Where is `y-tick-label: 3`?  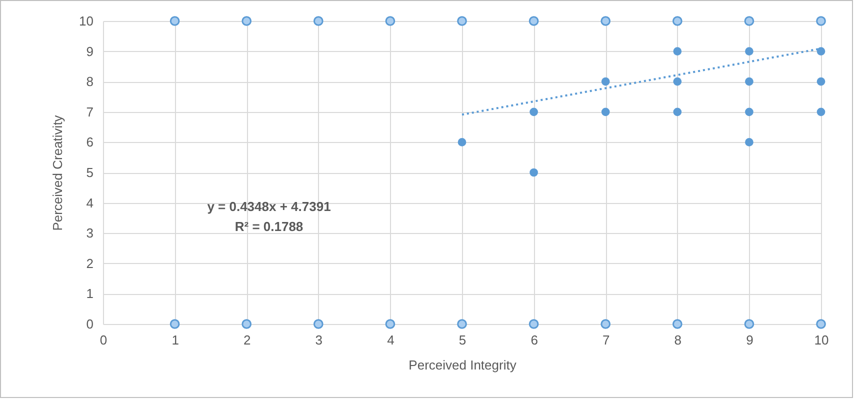
y-tick-label: 3 is located at coordinates (90, 233).